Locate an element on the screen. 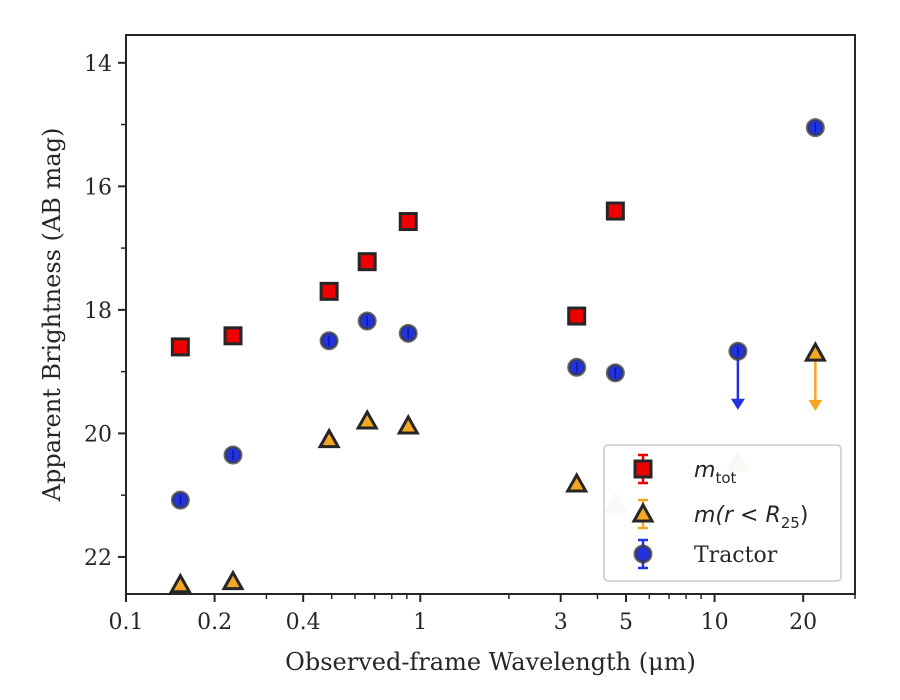 The image size is (900, 700). x-tick-label: 10 is located at coordinates (715, 622).